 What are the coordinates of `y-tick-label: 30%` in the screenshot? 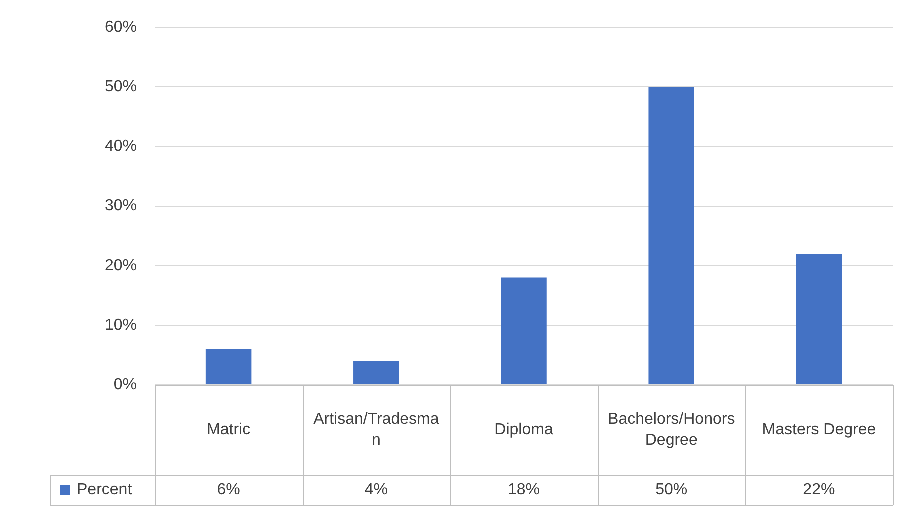 It's located at (120, 206).